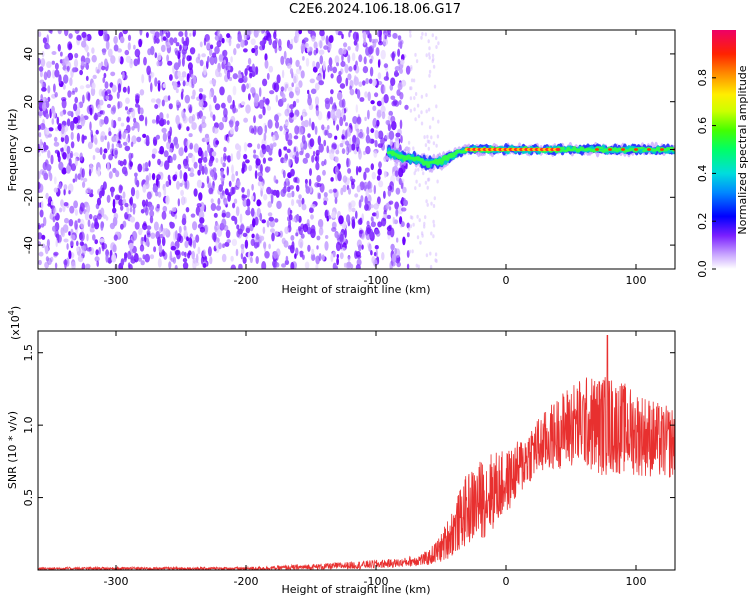 The width and height of the screenshot is (750, 600). Describe the element at coordinates (376, 280) in the screenshot. I see `spectrogram-x-tick-label: -100` at that location.